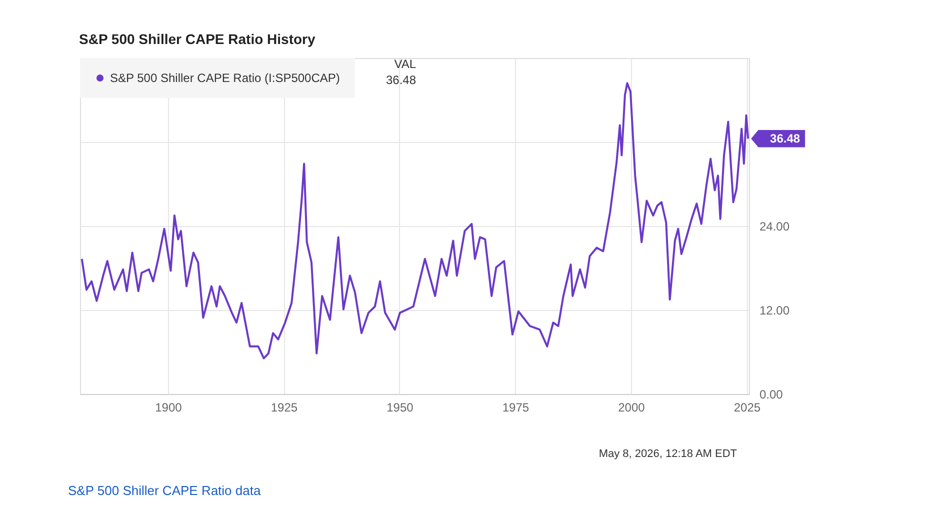  Describe the element at coordinates (284, 407) in the screenshot. I see `x-tick-label: 1925` at that location.